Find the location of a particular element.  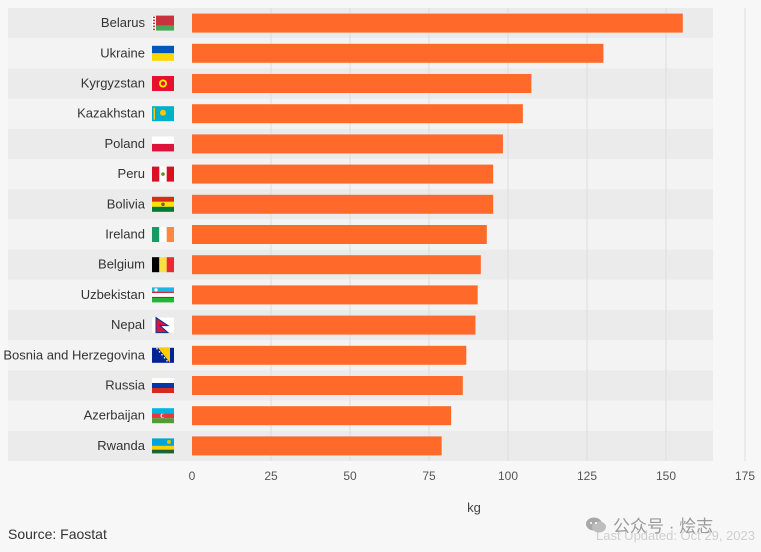

ireland-flag-icon is located at coordinates (163, 234).